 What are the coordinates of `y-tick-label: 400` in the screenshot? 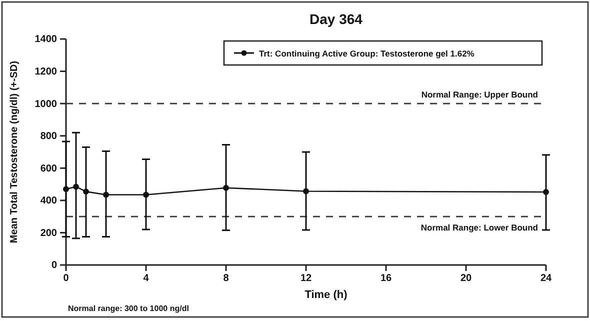 It's located at (49, 201).